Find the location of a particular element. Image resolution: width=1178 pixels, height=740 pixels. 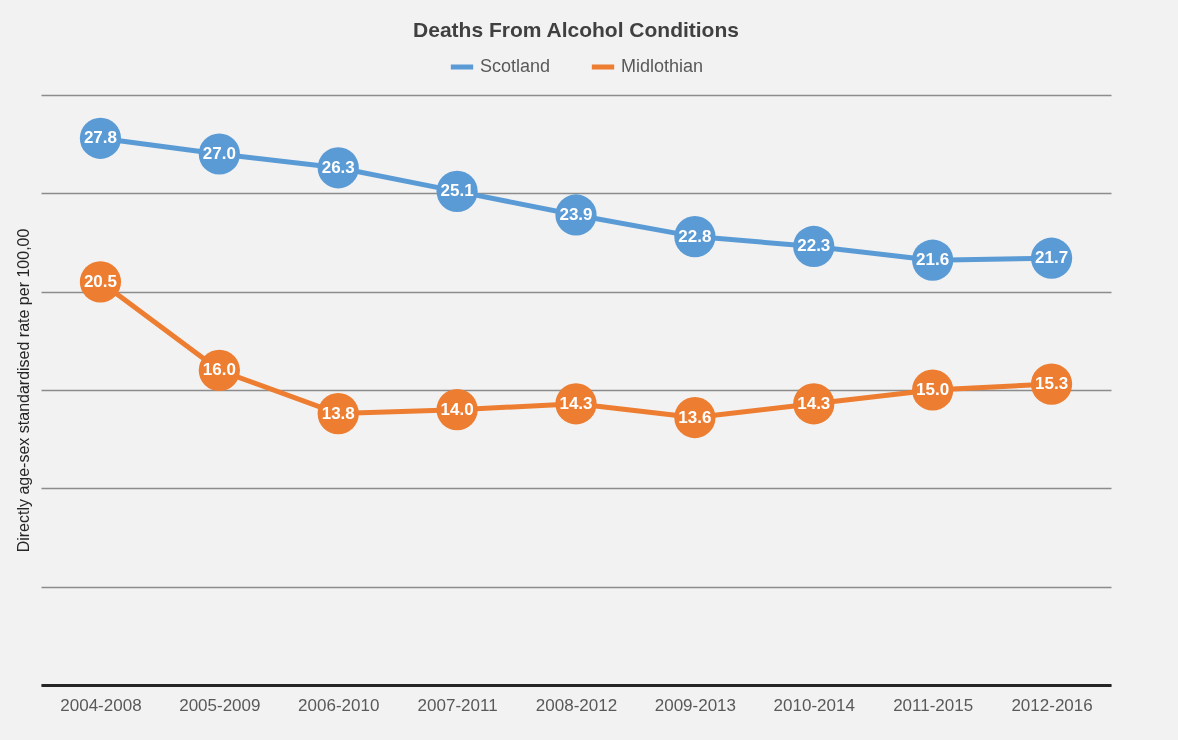

data-label: 27.8 is located at coordinates (100, 138).